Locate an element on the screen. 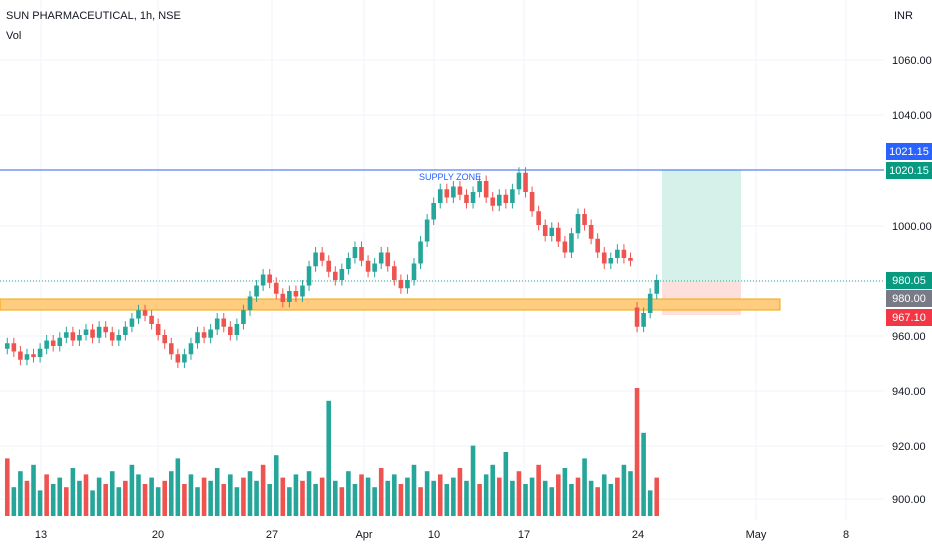  target-zone is located at coordinates (701, 225).